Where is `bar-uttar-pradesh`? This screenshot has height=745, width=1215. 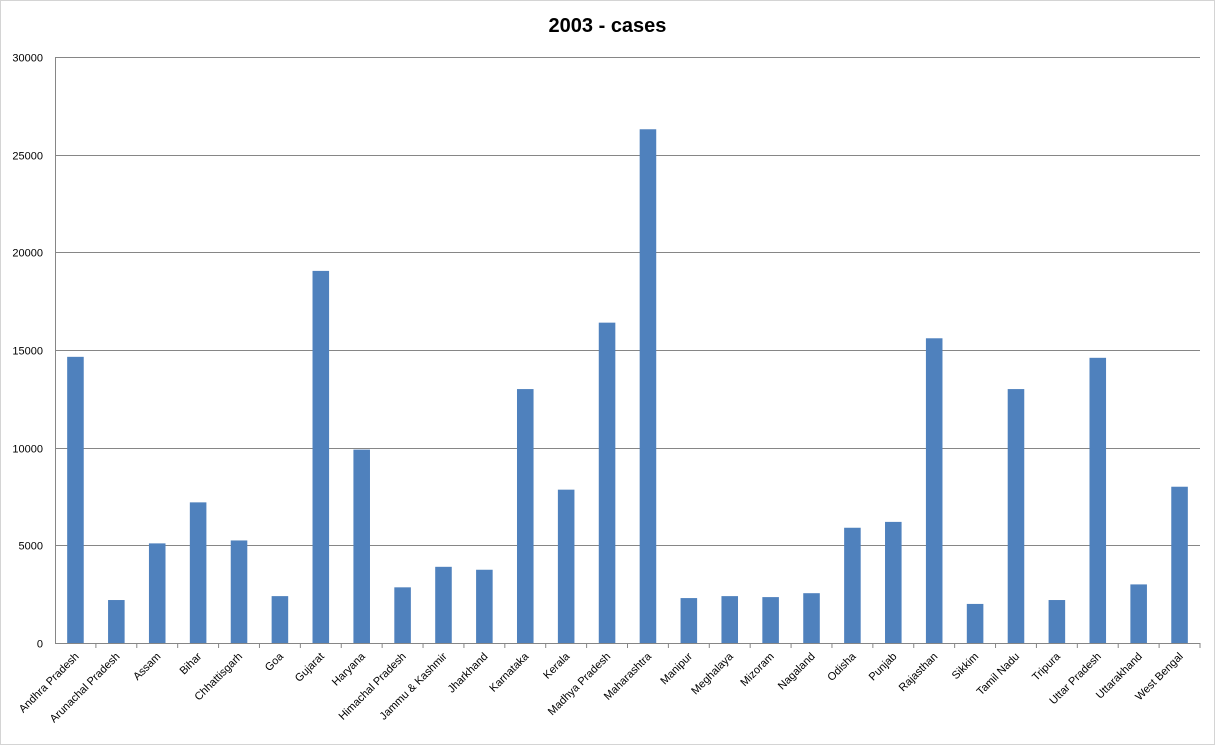 bar-uttar-pradesh is located at coordinates (1098, 500).